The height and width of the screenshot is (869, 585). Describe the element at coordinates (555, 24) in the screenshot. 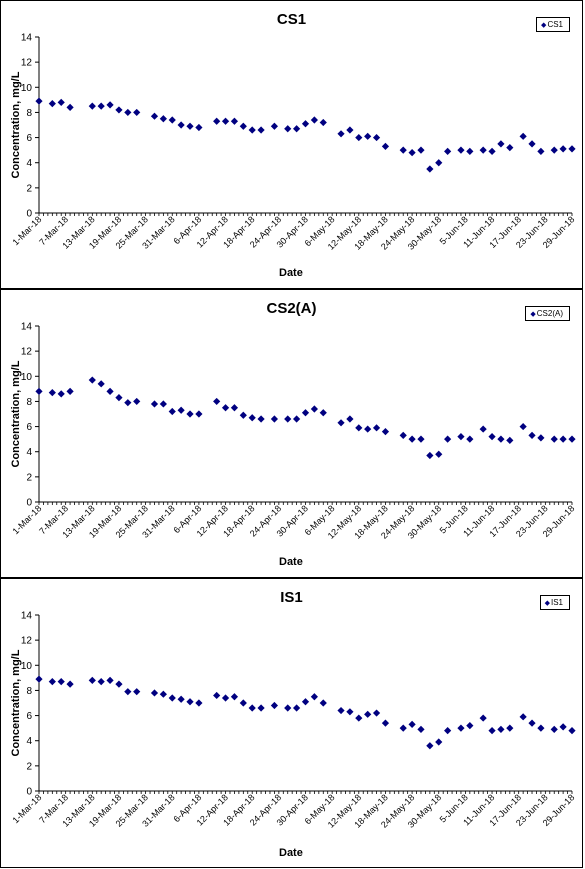

I see `legend-label: CS1` at that location.